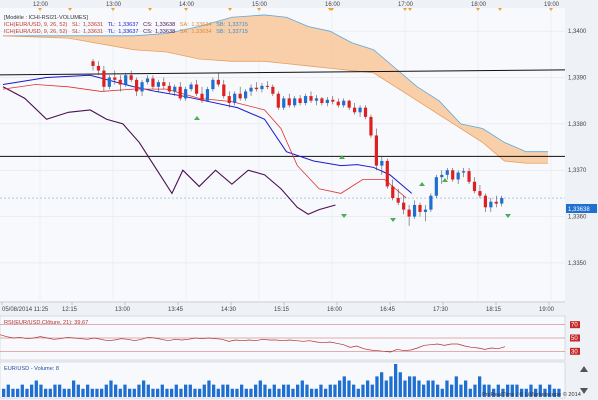  I want to click on legend-sl-label: SL:, so click(76, 32).